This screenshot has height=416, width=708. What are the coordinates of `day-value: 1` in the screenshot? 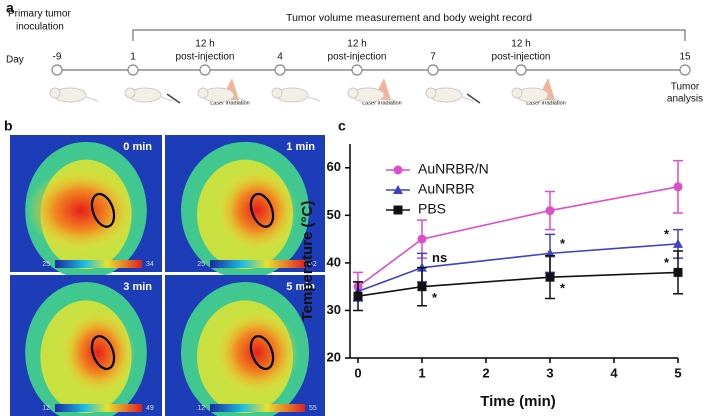 It's located at (133, 57).